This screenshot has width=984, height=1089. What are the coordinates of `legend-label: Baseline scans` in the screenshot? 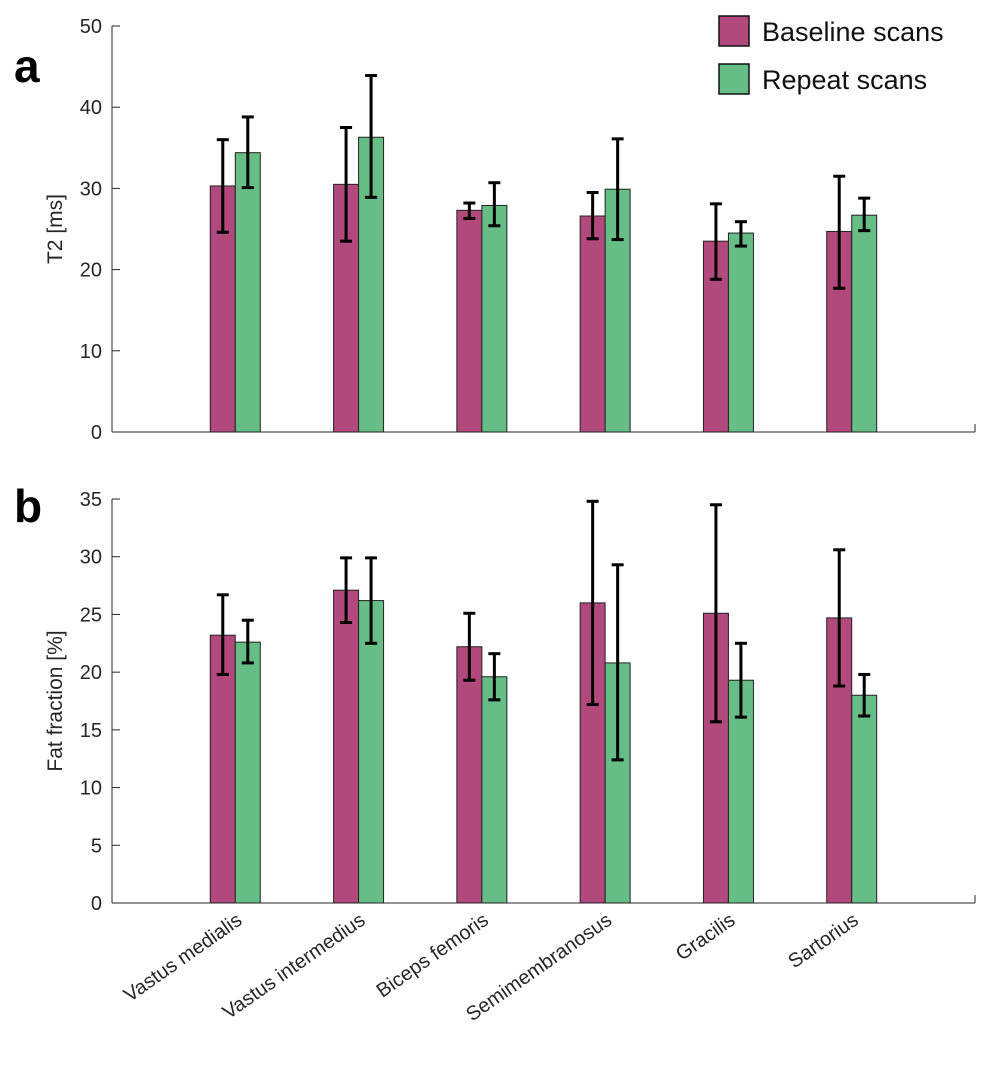 It's located at (853, 32).